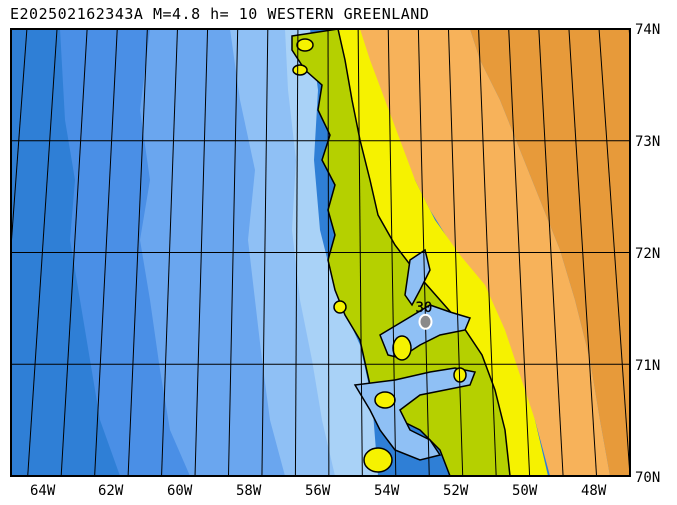 This screenshot has width=677, height=505. I want to click on lon-label: 56W, so click(318, 491).